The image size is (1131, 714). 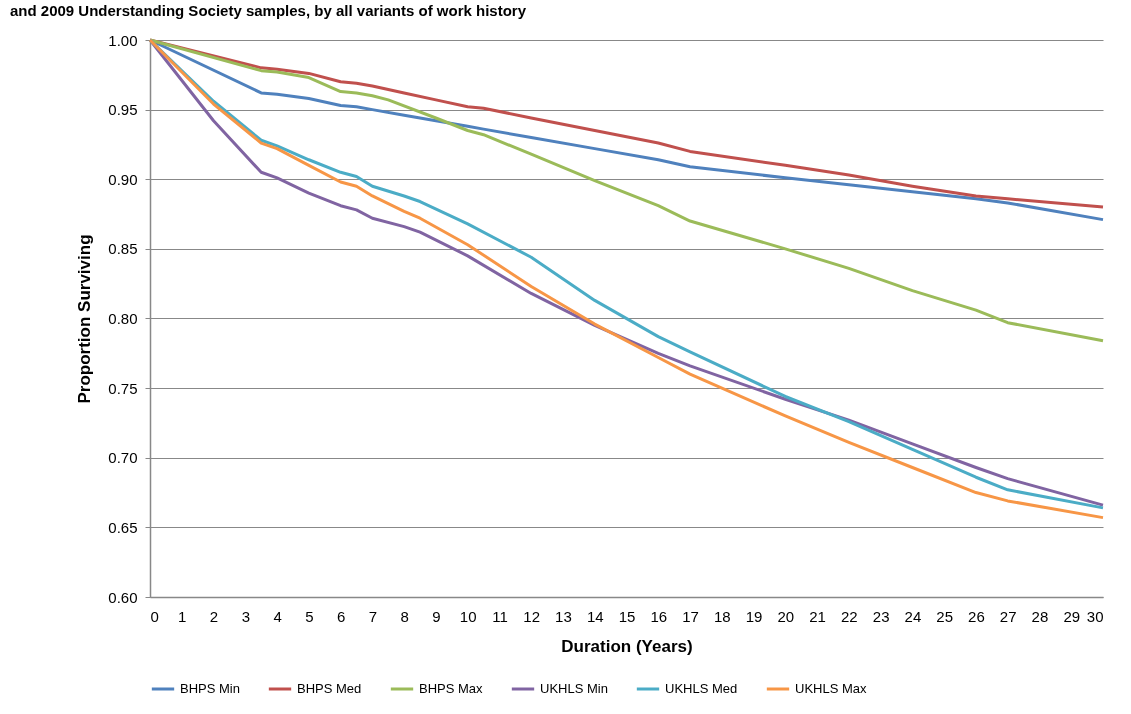 I want to click on x-tick-label: 23, so click(x=881, y=616).